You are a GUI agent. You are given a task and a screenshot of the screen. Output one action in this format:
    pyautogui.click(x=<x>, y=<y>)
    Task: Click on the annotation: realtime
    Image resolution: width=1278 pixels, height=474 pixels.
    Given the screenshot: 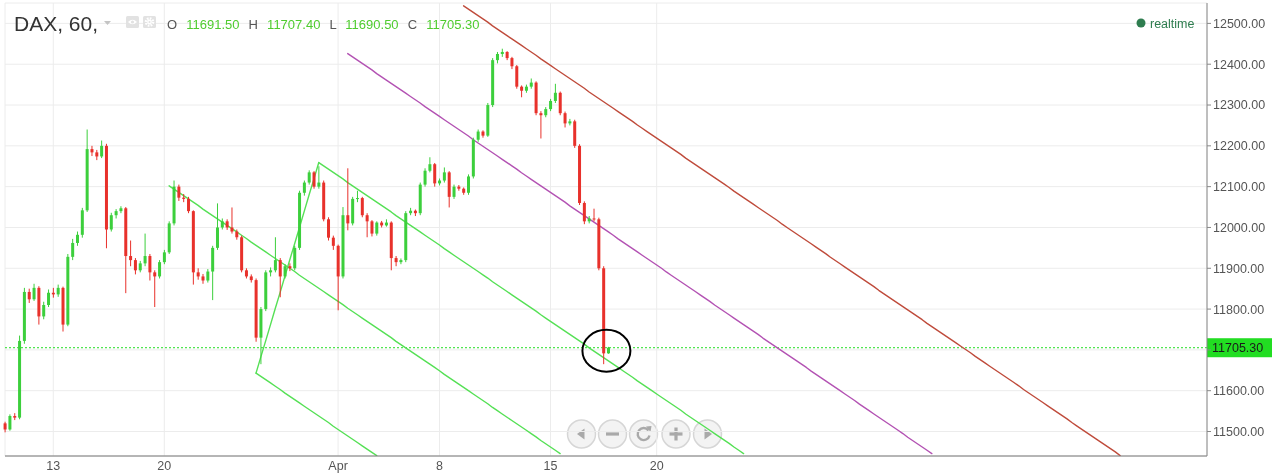 What is the action you would take?
    pyautogui.click(x=1172, y=23)
    